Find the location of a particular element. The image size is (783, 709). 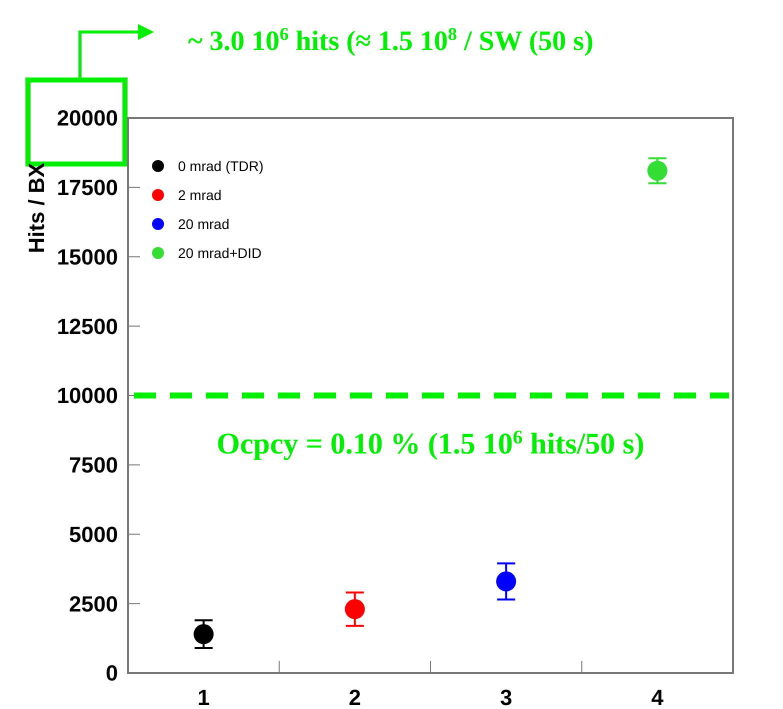

legend-label: 20 mrad is located at coordinates (204, 224).